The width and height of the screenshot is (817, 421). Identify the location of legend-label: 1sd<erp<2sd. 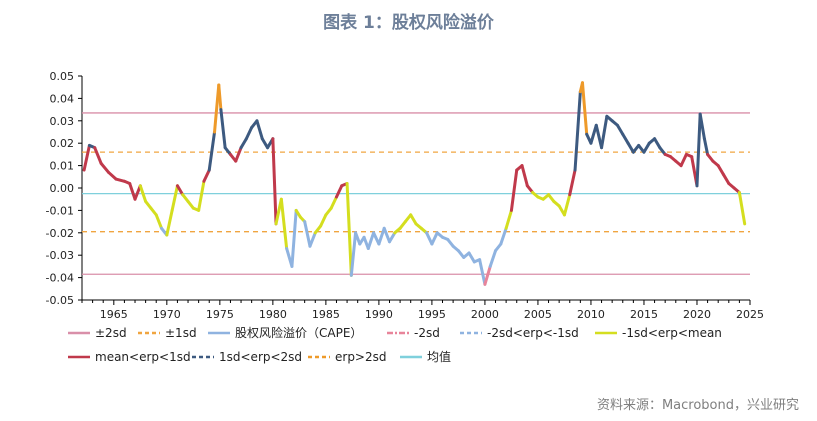
(260, 357).